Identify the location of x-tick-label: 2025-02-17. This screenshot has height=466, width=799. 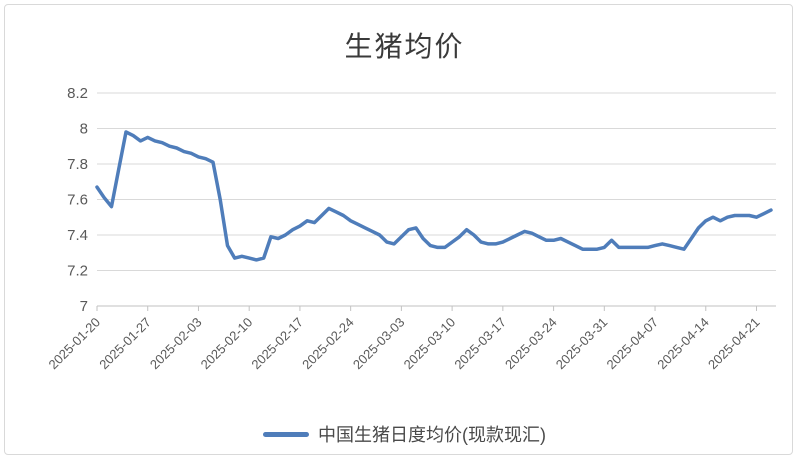
(277, 344).